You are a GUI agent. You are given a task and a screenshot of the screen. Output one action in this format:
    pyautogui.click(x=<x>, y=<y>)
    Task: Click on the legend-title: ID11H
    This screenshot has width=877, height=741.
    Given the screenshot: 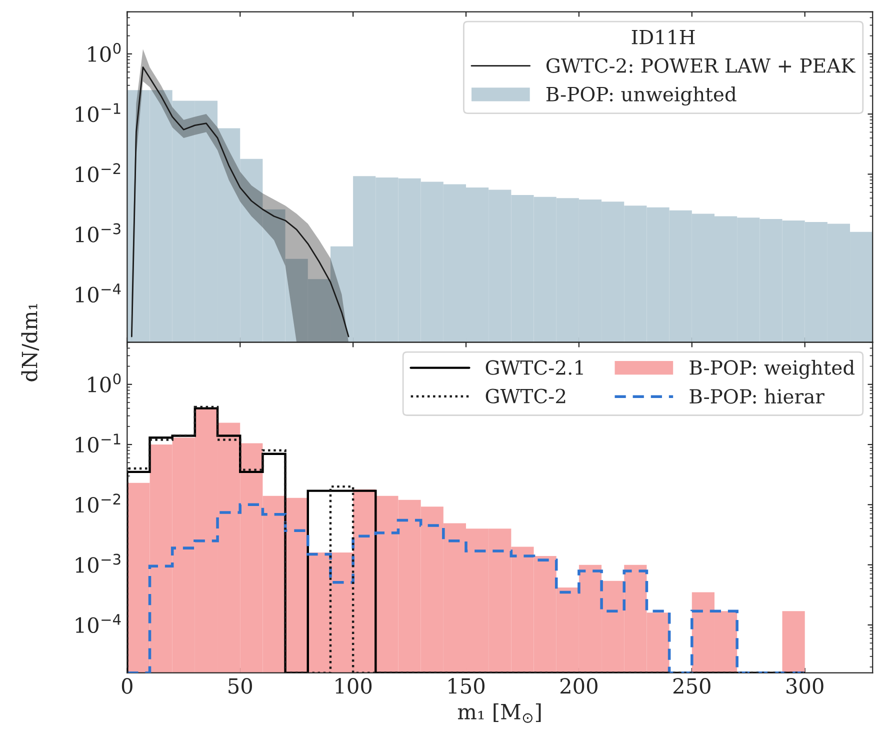 What is the action you would take?
    pyautogui.click(x=663, y=37)
    